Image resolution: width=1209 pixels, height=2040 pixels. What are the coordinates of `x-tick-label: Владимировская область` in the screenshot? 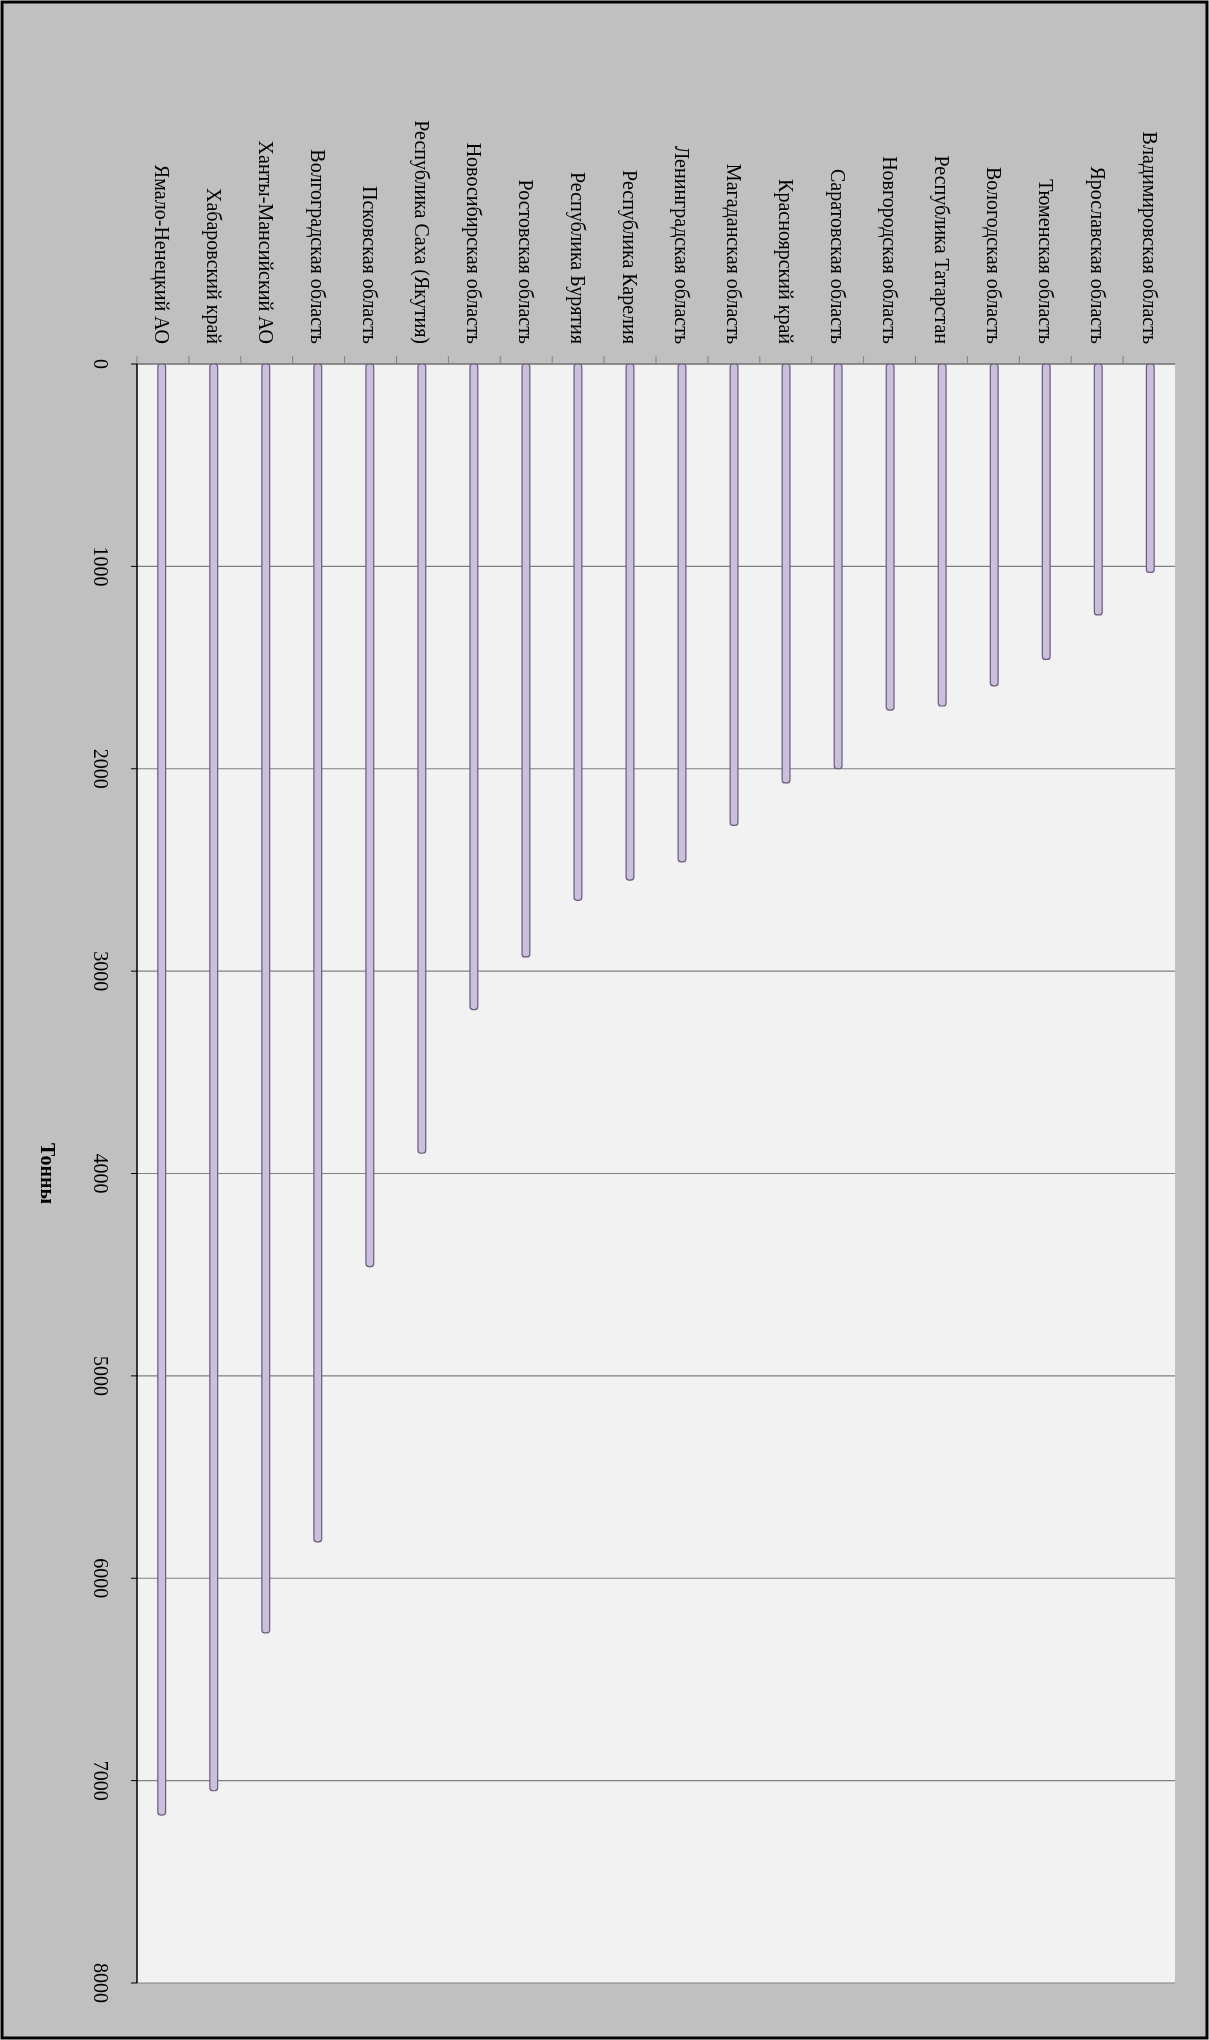 It's located at (1150, 237).